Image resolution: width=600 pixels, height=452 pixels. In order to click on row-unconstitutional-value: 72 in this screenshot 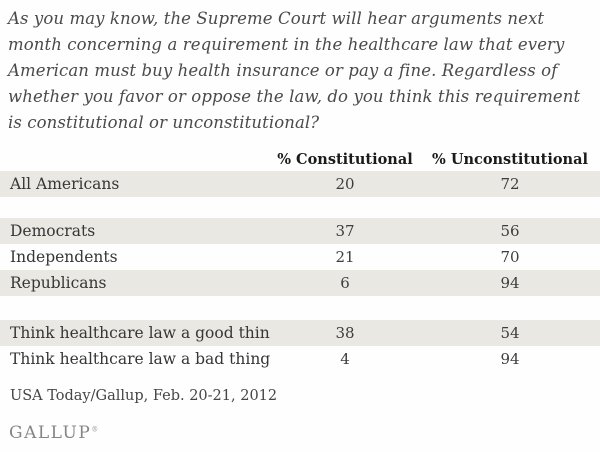, I will do `click(510, 184)`.